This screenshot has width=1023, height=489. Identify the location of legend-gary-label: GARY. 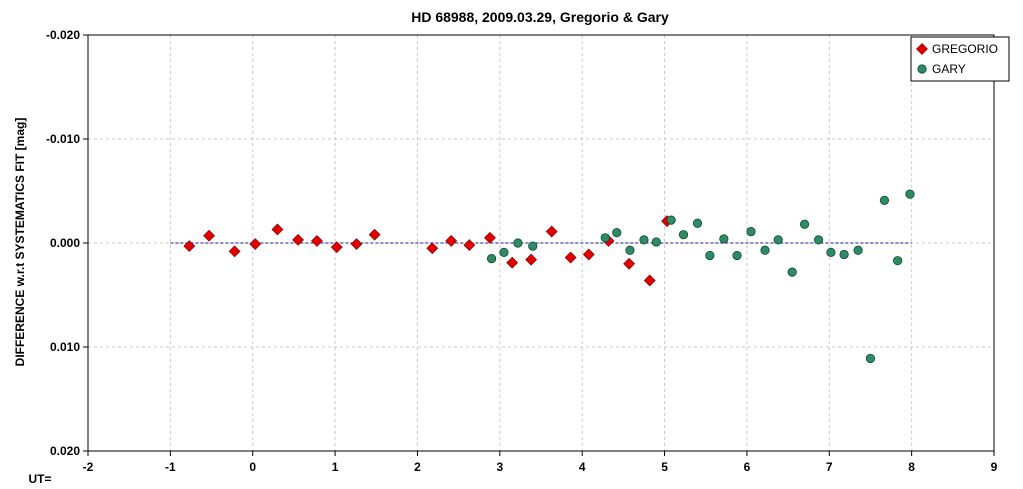
(949, 69).